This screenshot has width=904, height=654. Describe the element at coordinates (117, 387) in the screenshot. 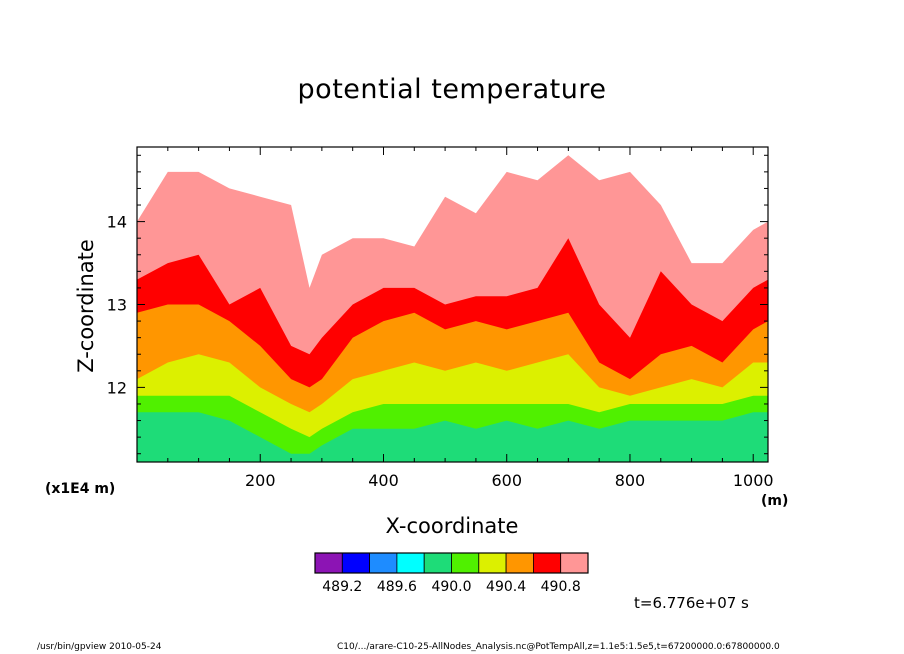

I see `y-tick-label: 12` at that location.